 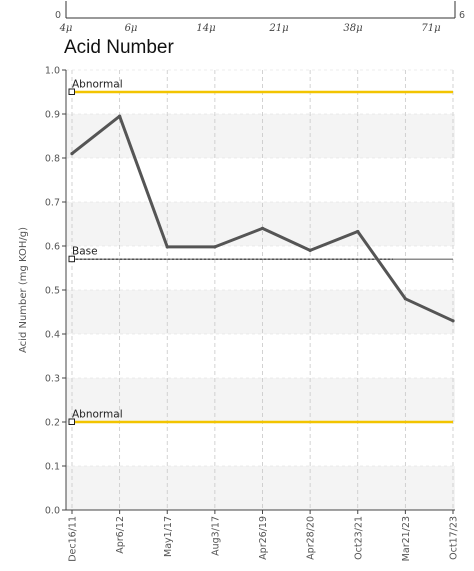 I want to click on top-scale-tick-label: 21μ, so click(x=278, y=28).